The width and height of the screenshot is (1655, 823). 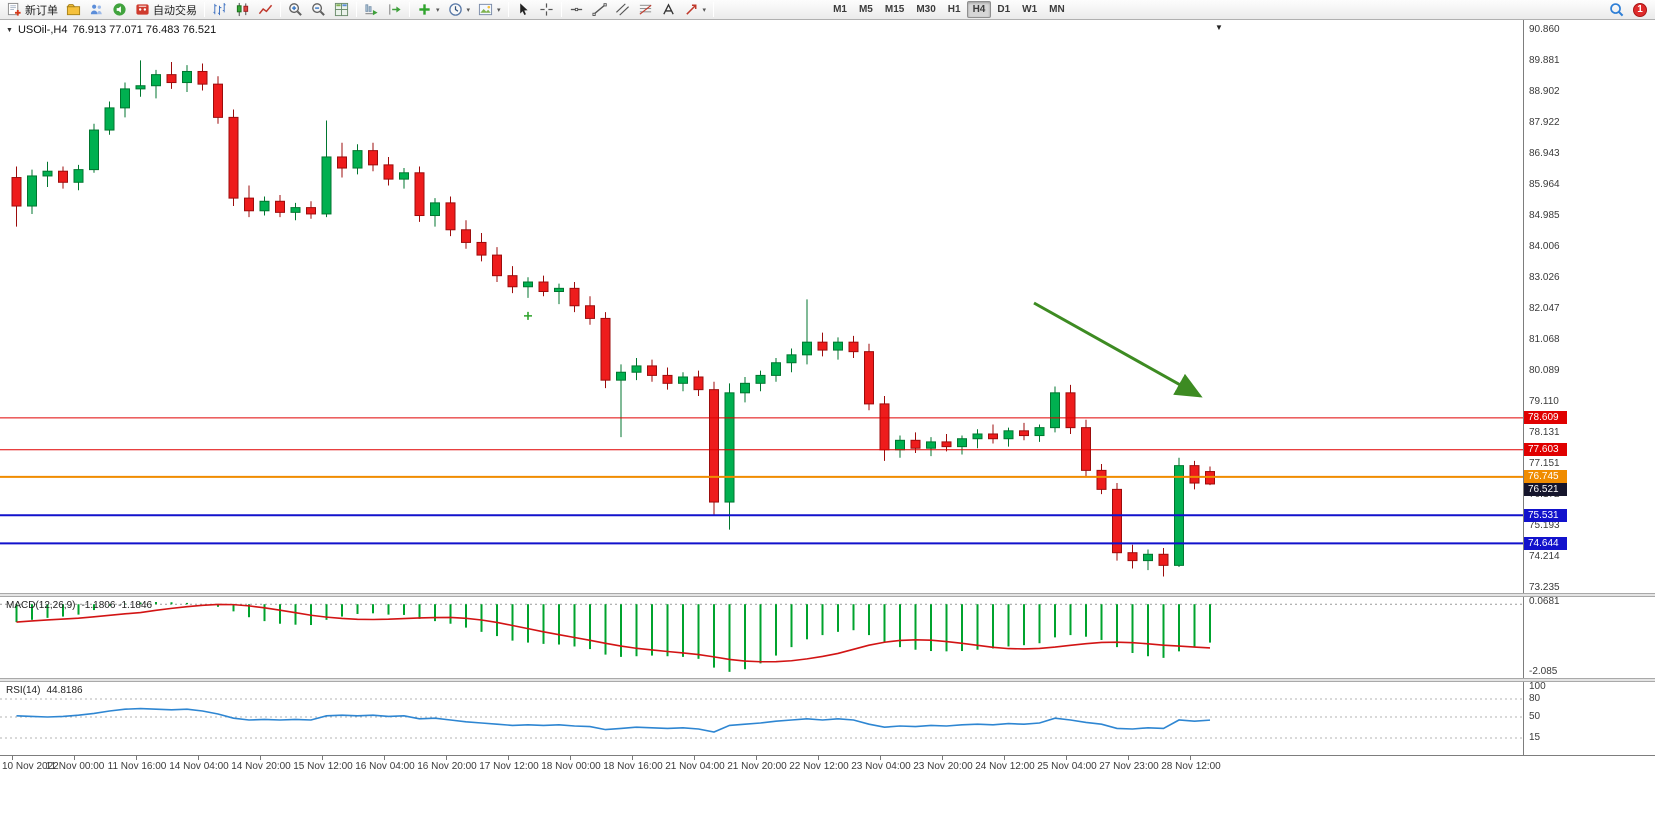 I want to click on template-icon, so click(x=485, y=9).